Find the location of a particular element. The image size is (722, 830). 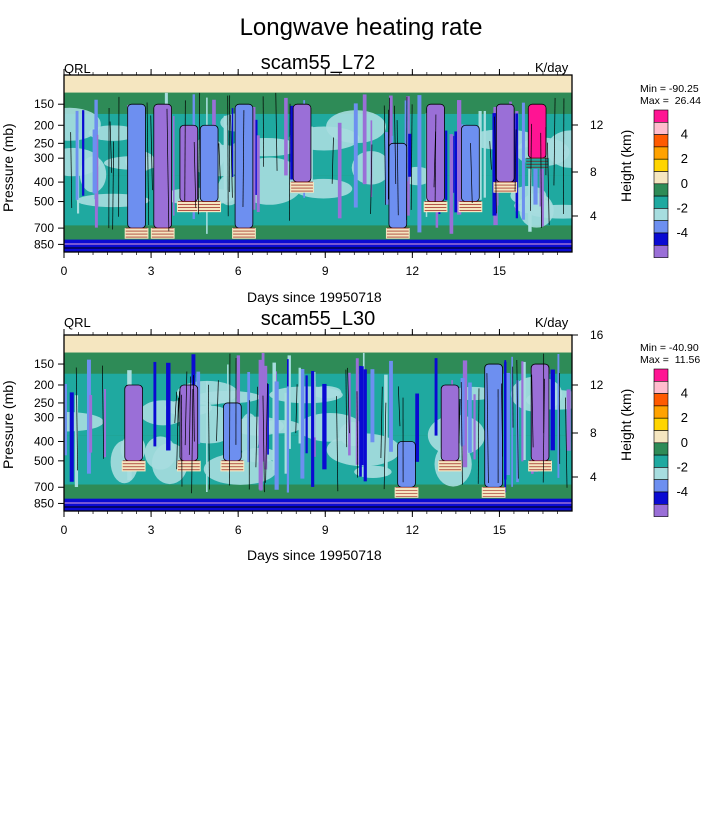

upper-band is located at coordinates (318, 103).